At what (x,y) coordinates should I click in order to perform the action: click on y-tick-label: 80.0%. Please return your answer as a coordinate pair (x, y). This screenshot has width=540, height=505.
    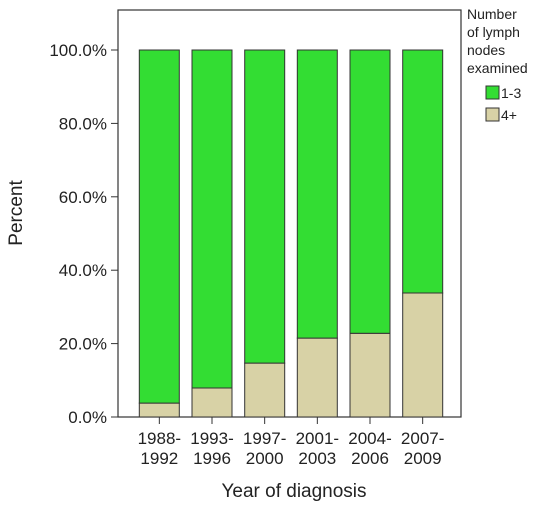
    Looking at the image, I should click on (83, 123).